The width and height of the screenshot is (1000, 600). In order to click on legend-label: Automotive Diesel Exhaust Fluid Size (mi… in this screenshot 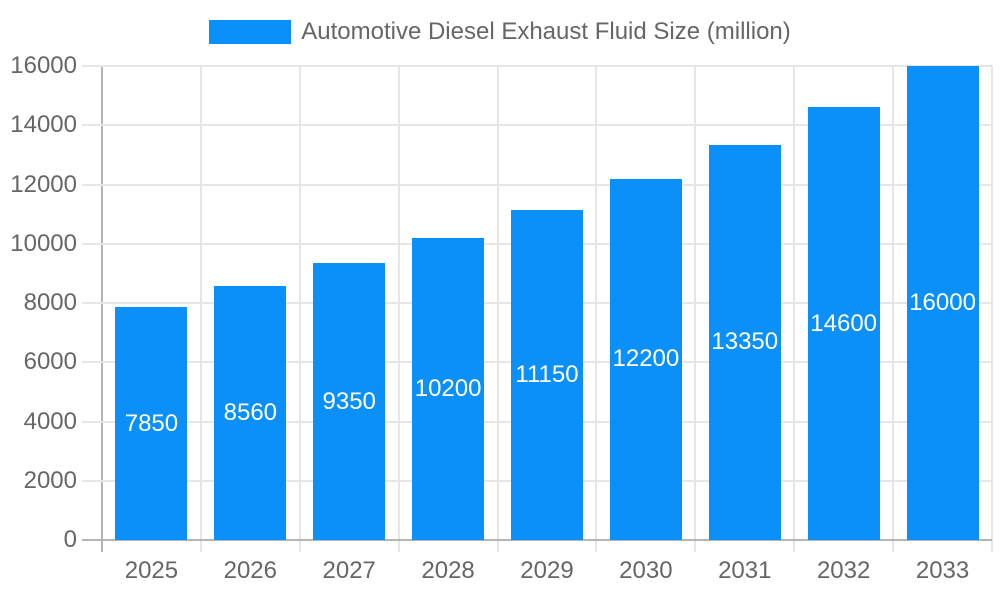, I will do `click(546, 31)`.